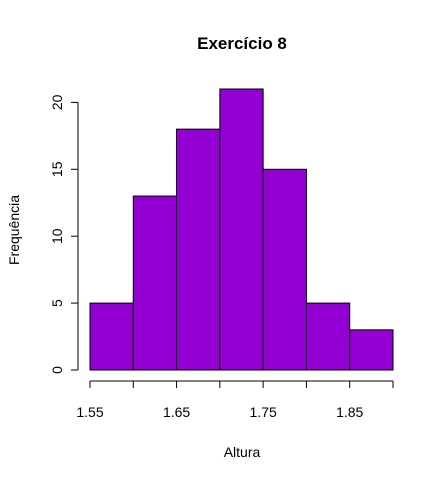 The height and width of the screenshot is (485, 446). I want to click on y-axis: 0 5 10 15 20, so click(63, 234).